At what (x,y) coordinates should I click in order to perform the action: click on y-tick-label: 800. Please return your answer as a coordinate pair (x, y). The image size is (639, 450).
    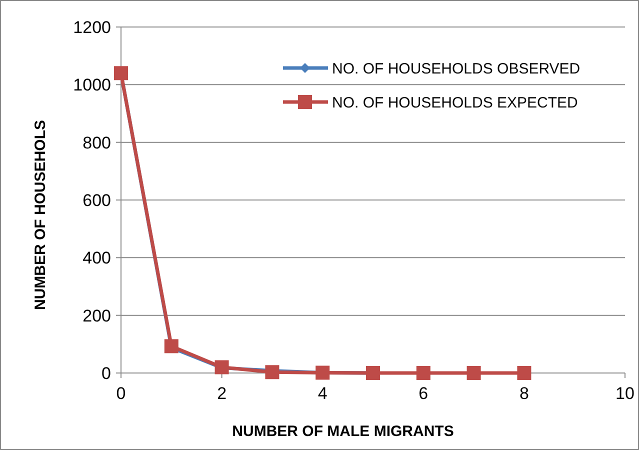
    Looking at the image, I should click on (96, 142).